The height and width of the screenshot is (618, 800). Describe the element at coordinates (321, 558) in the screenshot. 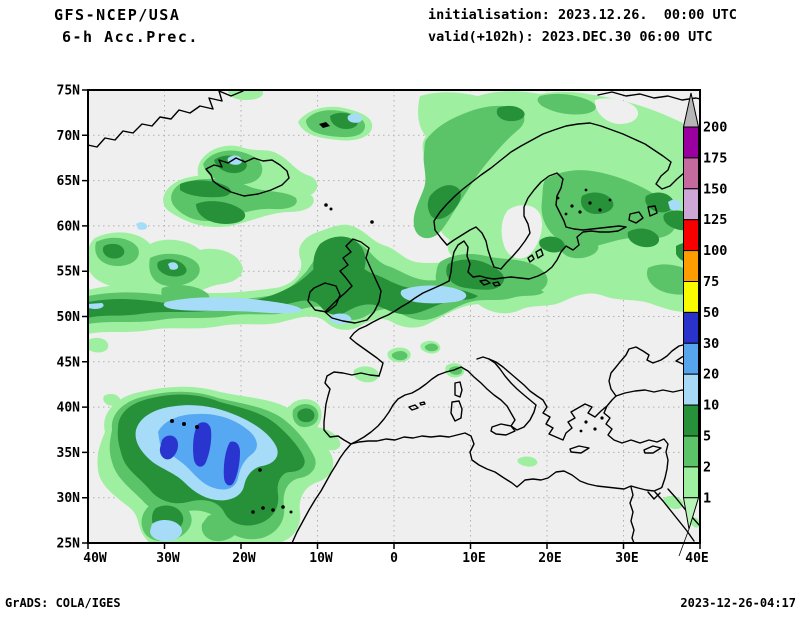

I see `lon-label: 10W` at that location.